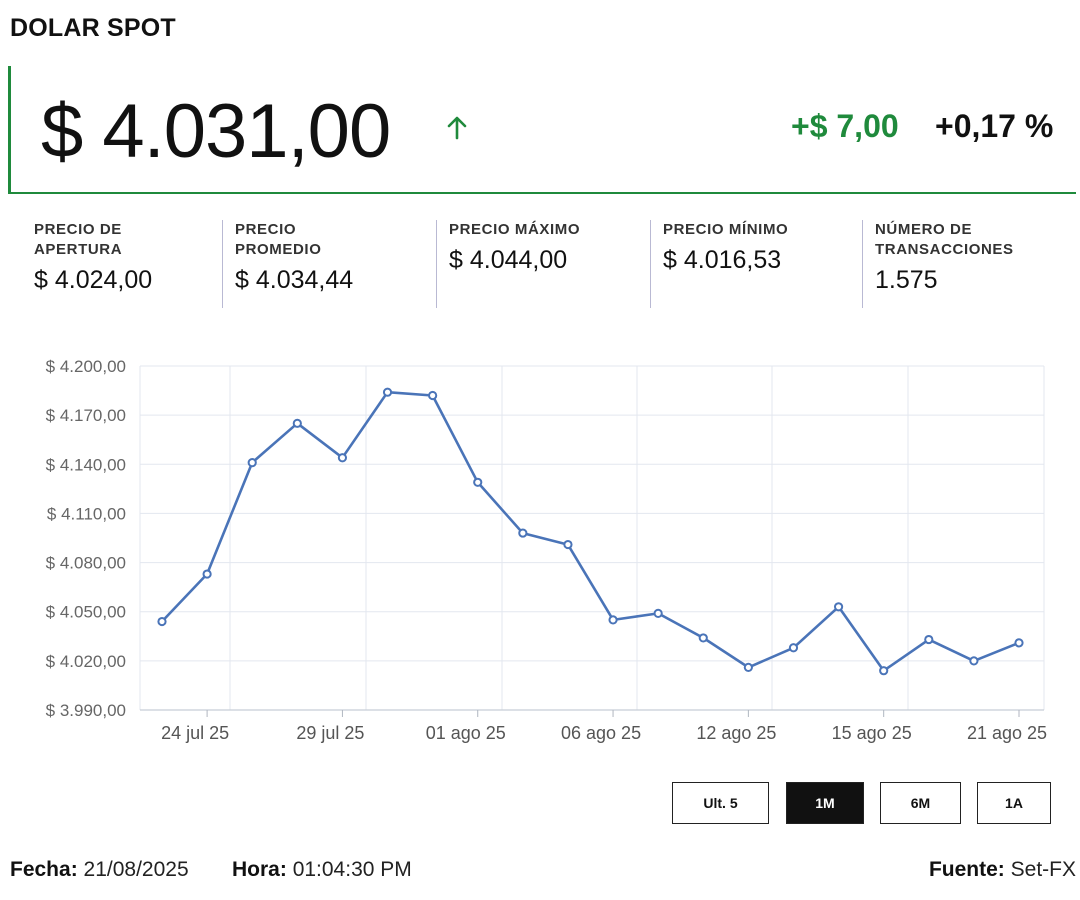 The image size is (1080, 900). Describe the element at coordinates (86, 563) in the screenshot. I see `y-tick-label: $ 4.080,00` at that location.